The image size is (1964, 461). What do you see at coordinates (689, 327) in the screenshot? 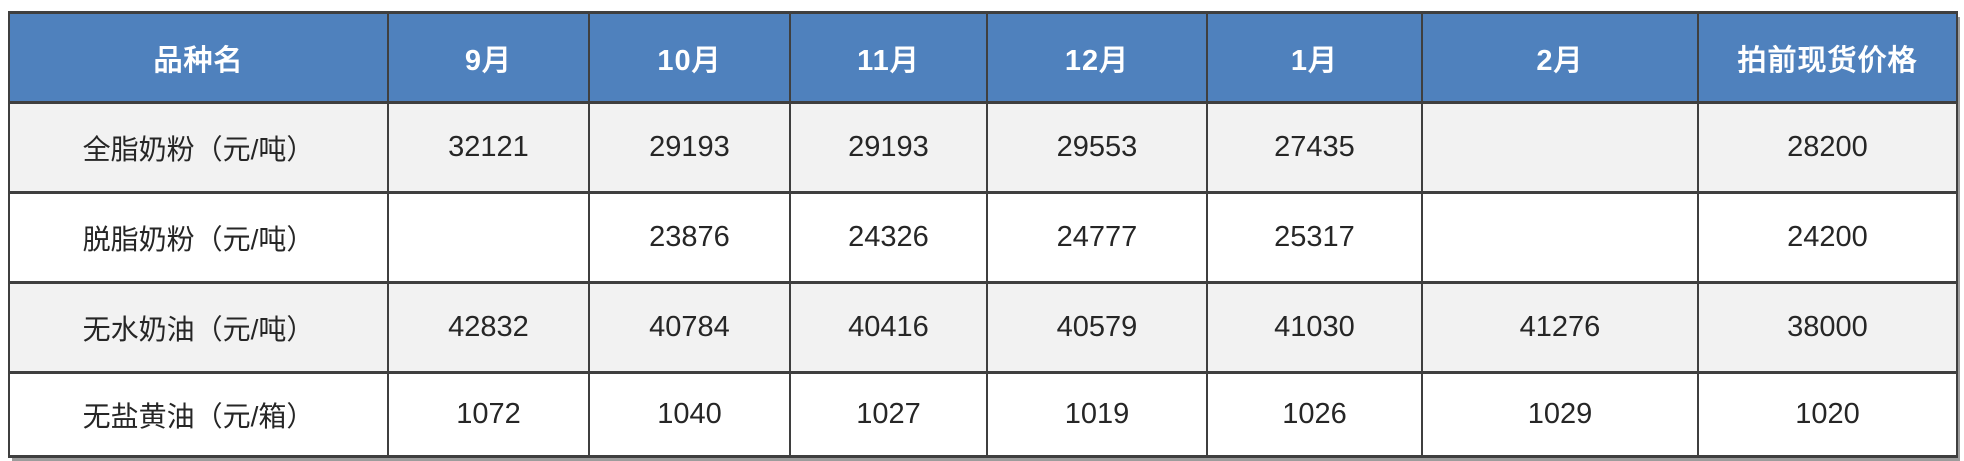
I see `data-cell: 40784` at bounding box center [689, 327].